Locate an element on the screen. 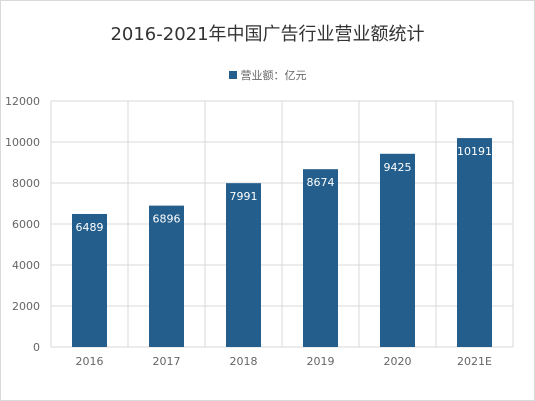 Image resolution: width=535 pixels, height=401 pixels. x-tick-label: 2016 is located at coordinates (90, 361).